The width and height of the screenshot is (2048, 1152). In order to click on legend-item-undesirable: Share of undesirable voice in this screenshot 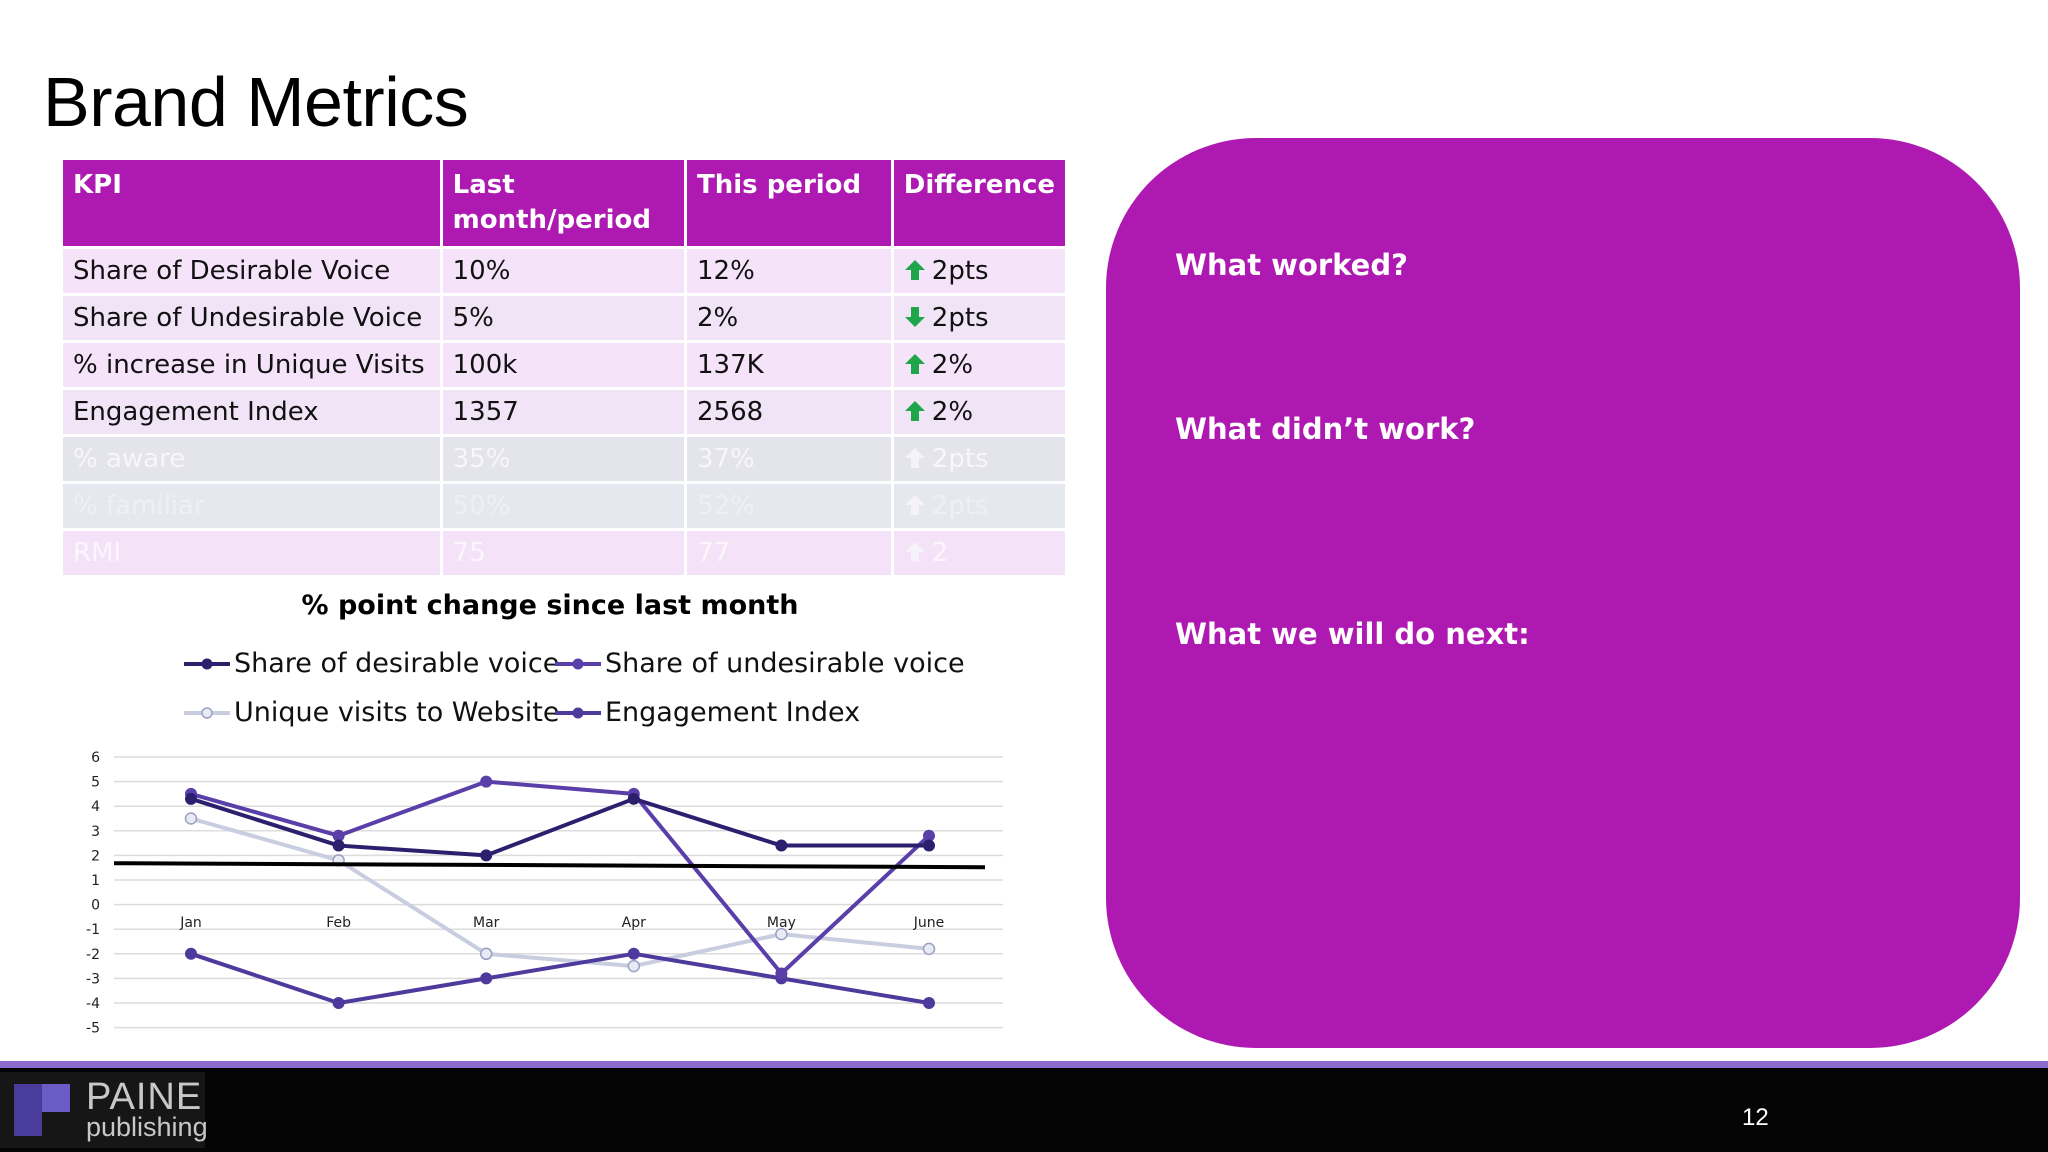, I will do `click(760, 663)`.